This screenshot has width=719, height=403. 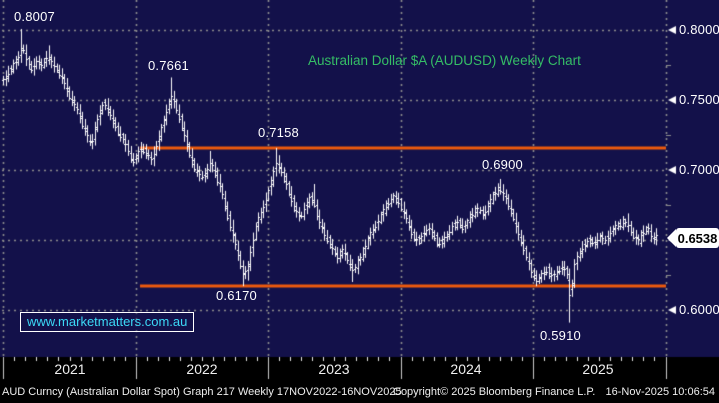 What do you see at coordinates (598, 369) in the screenshot?
I see `x-year-label-2025: 2025` at bounding box center [598, 369].